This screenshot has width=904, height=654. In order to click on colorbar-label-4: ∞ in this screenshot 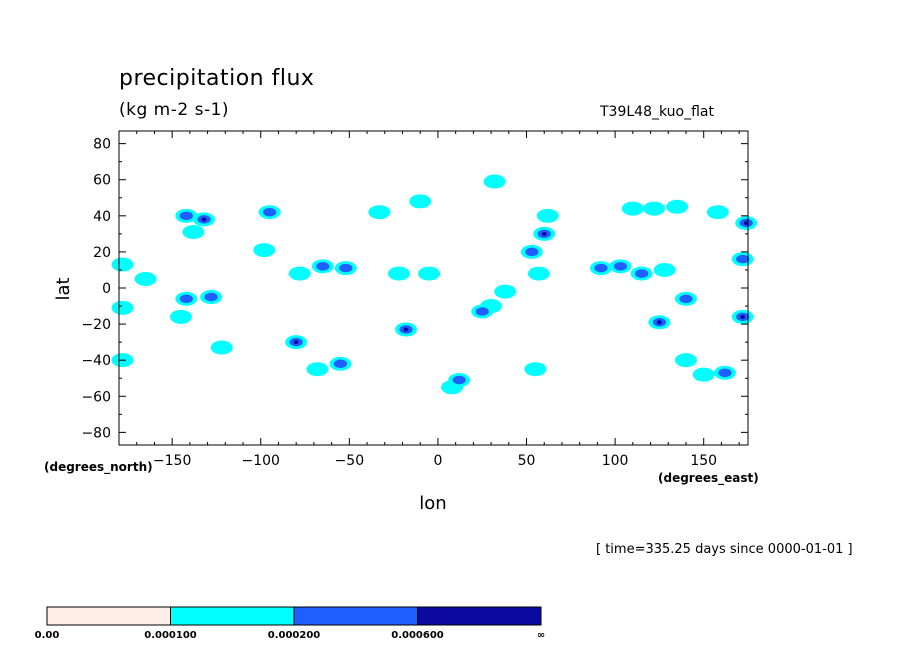, I will do `click(541, 635)`.